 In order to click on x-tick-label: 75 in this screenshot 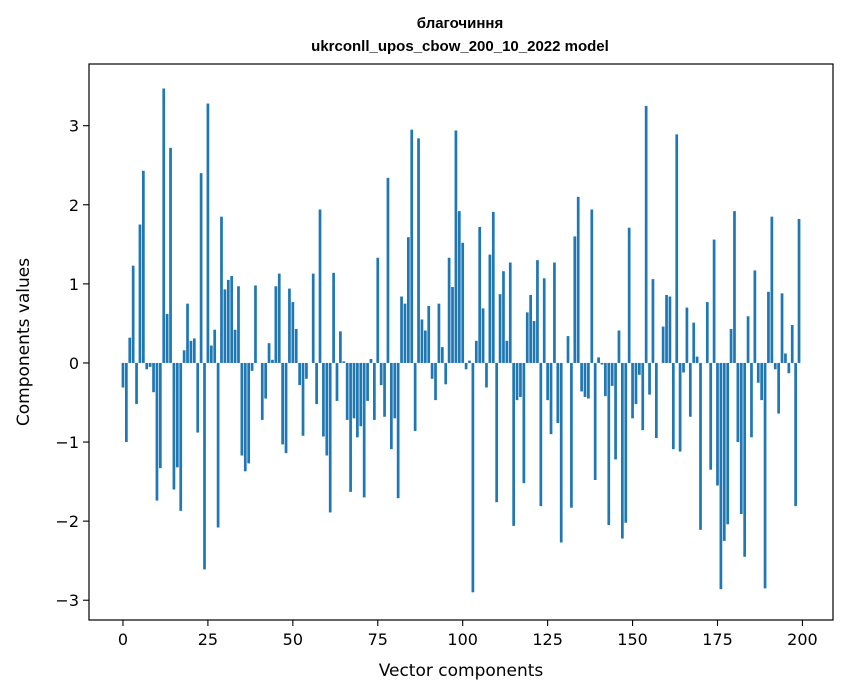, I will do `click(378, 639)`.